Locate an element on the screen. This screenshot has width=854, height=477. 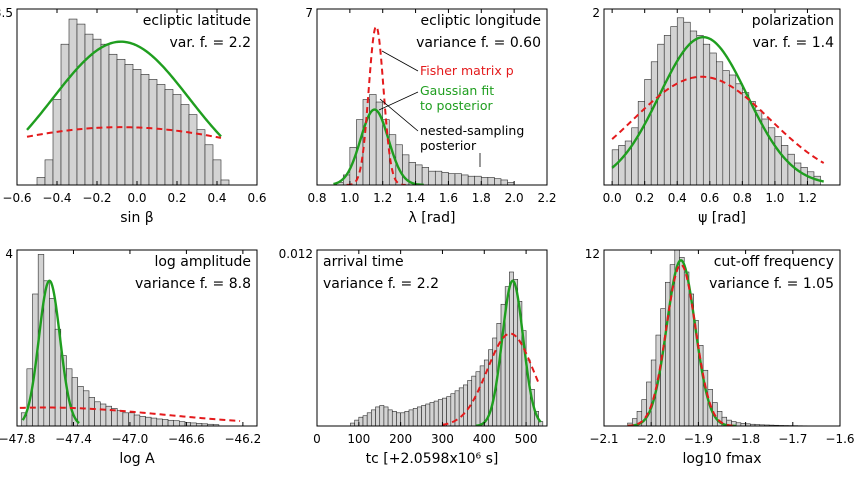
x-tick-label: −47.4 is located at coordinates (73, 439).